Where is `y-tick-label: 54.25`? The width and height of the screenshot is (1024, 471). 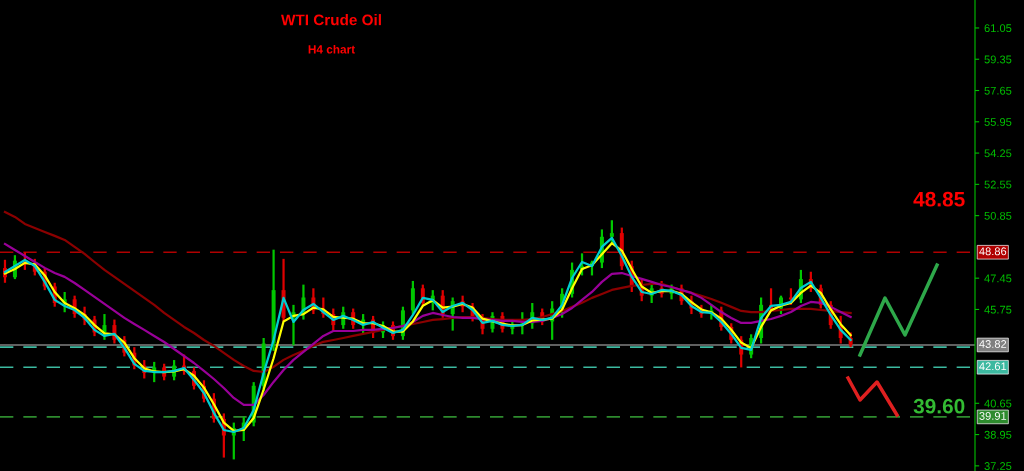 y-tick-label: 54.25 is located at coordinates (998, 153).